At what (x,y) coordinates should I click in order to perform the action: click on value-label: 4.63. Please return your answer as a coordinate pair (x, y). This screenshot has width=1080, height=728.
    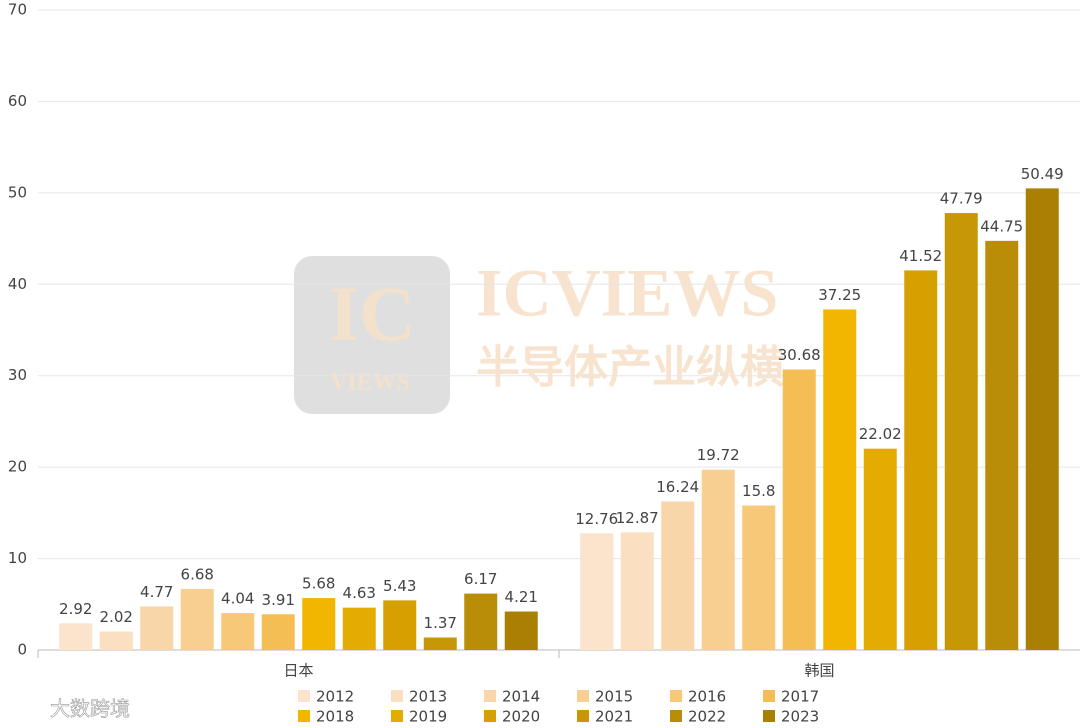
    Looking at the image, I should click on (359, 593).